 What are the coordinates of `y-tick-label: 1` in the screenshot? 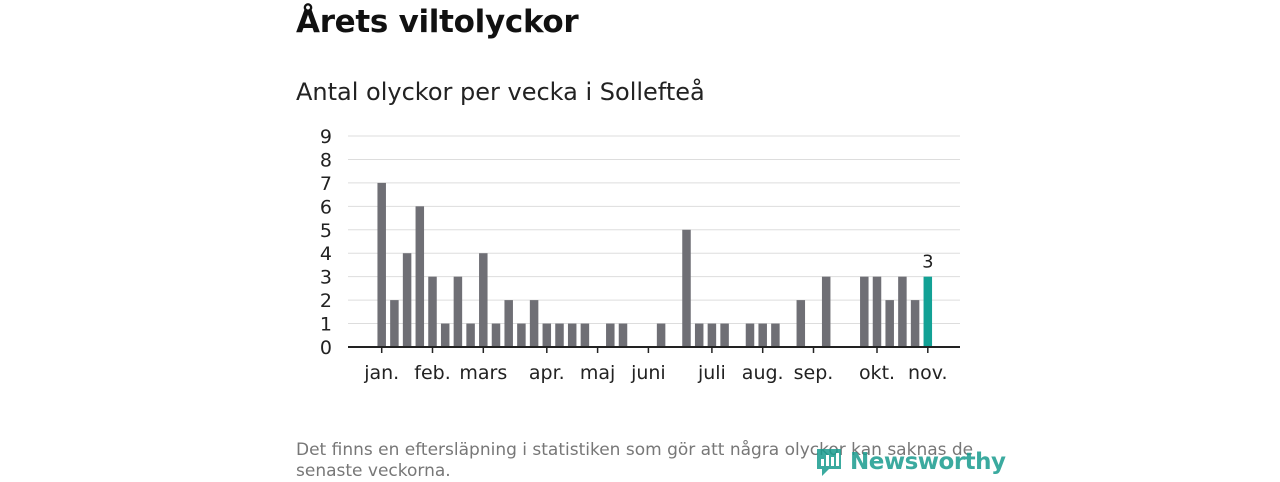 It's located at (326, 325).